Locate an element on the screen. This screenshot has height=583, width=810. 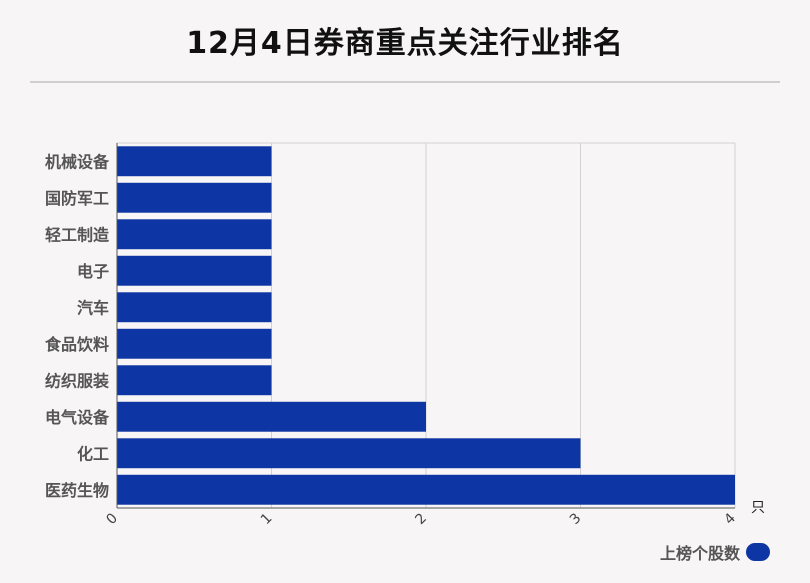
x-tick-label: 2 is located at coordinates (421, 519).